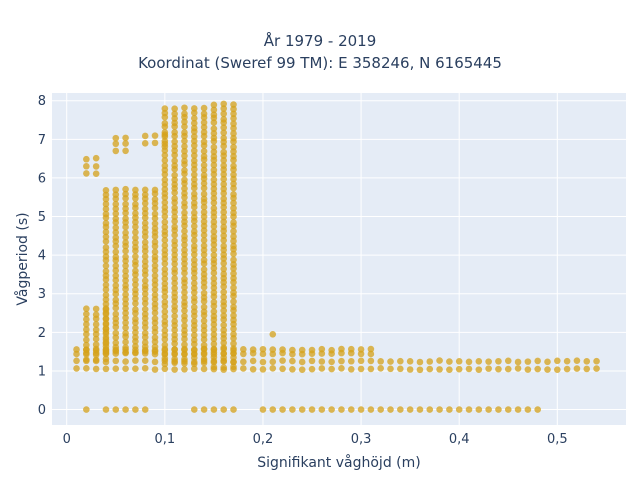  Describe the element at coordinates (42, 294) in the screenshot. I see `y-tick-label: 3` at that location.